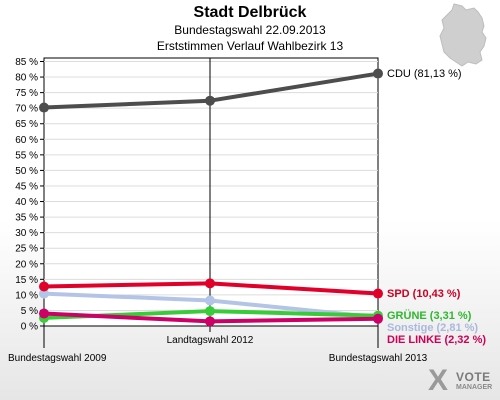 Image resolution: width=500 pixels, height=400 pixels. I want to click on y-tick-label: 40 %, so click(26, 202).